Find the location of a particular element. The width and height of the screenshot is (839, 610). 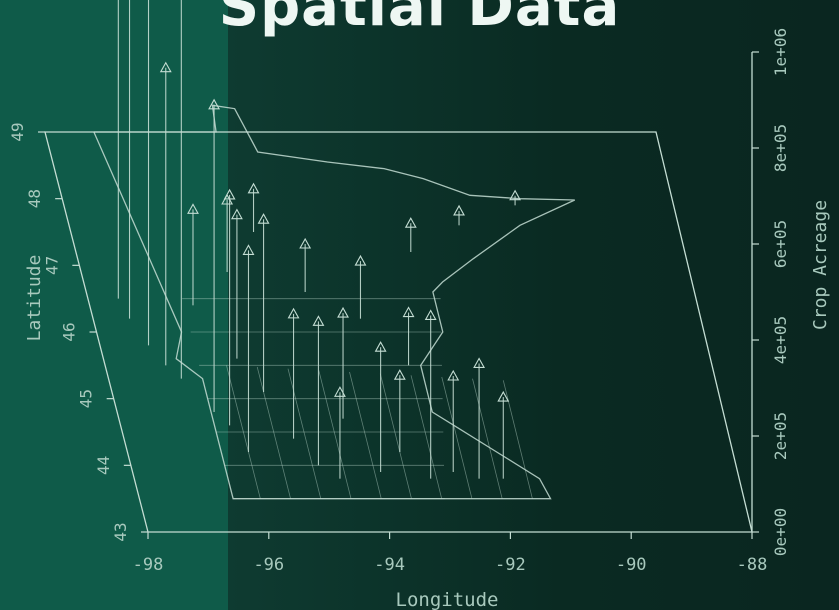

z-tick-label: 8e+05 is located at coordinates (780, 148).